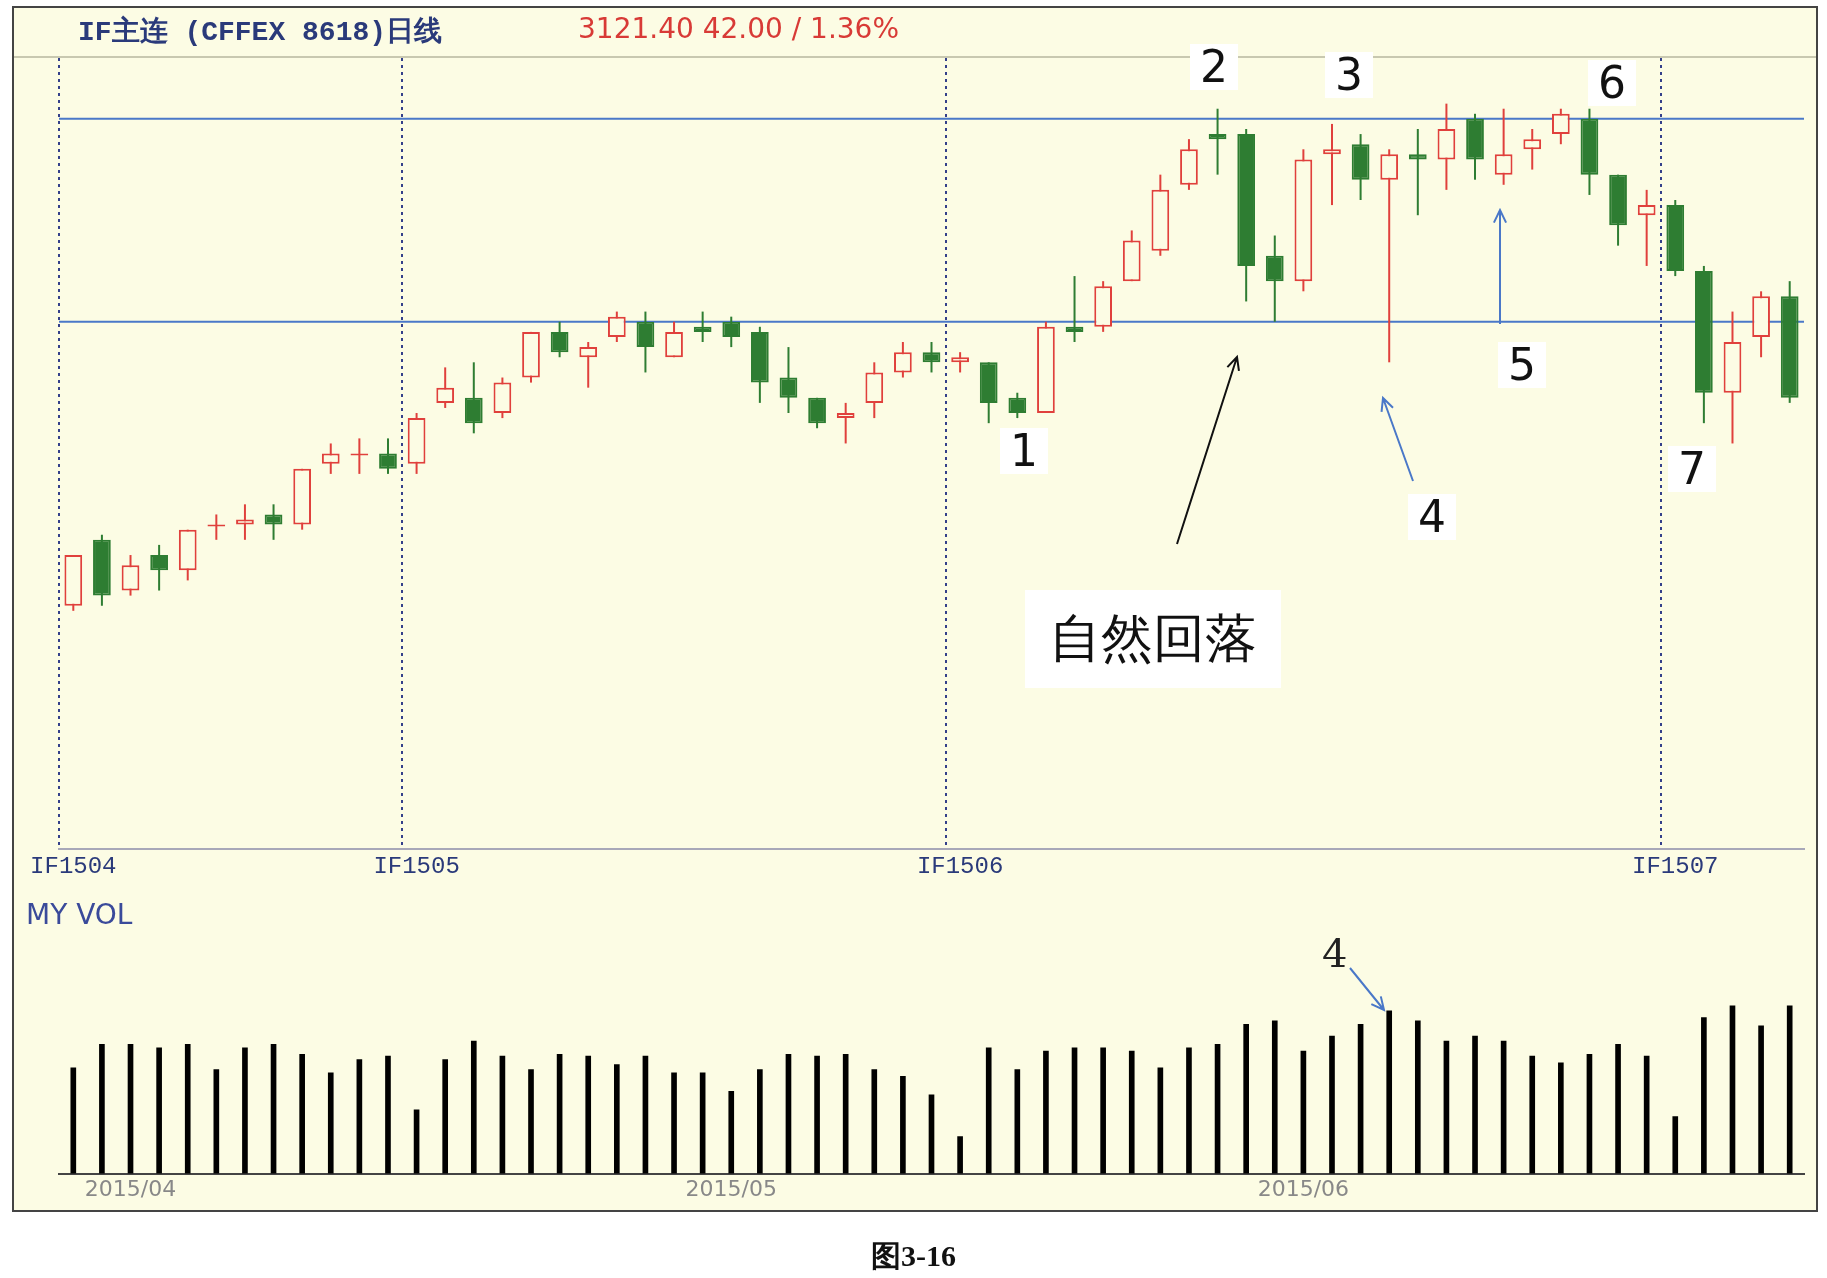  What do you see at coordinates (79, 914) in the screenshot?
I see `chart-title: MY VOL` at bounding box center [79, 914].